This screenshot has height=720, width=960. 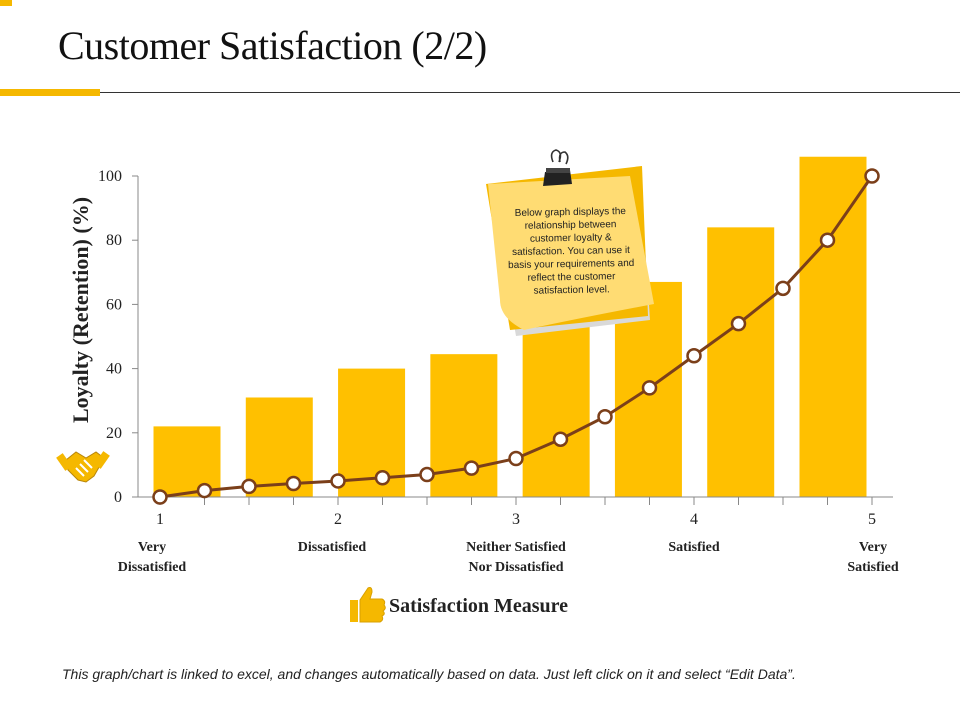 I want to click on category-label: Neither Satisfied, so click(x=516, y=547).